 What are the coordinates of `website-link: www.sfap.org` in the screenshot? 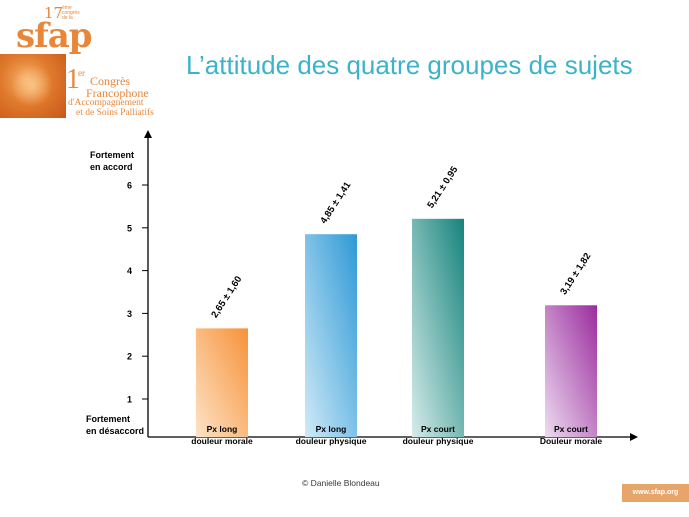 It's located at (655, 493).